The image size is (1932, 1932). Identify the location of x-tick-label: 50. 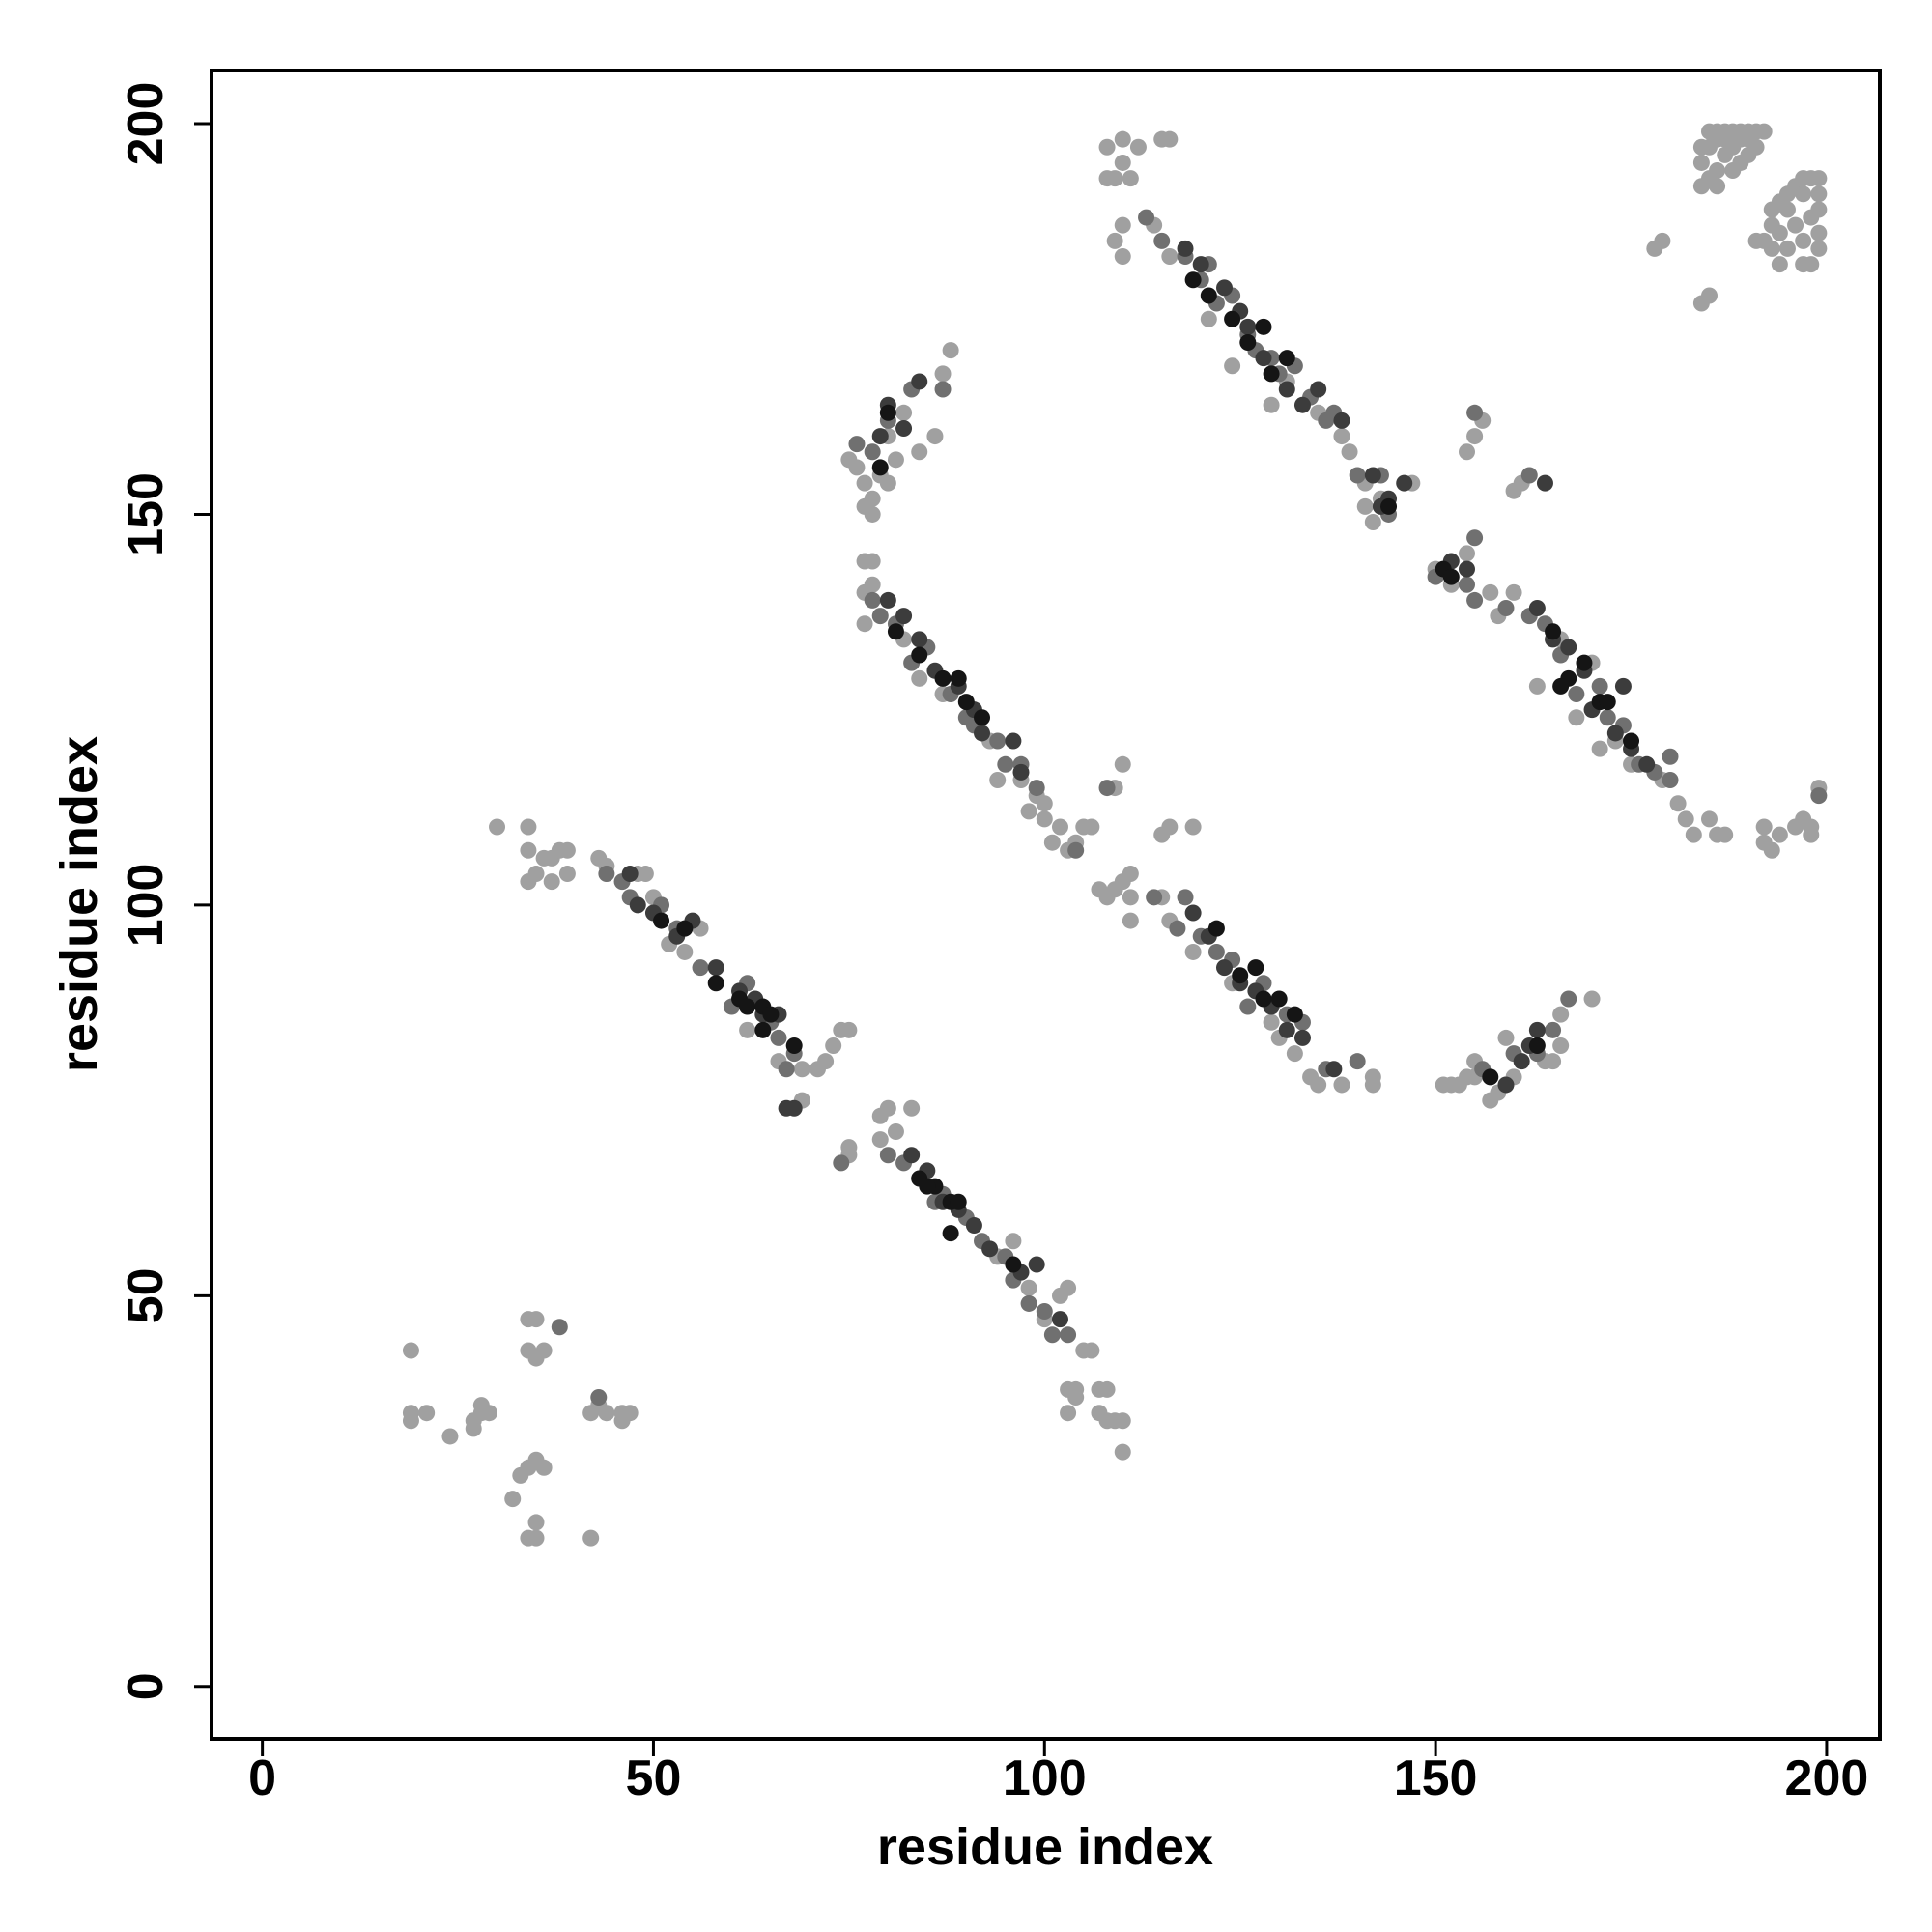
(654, 1778).